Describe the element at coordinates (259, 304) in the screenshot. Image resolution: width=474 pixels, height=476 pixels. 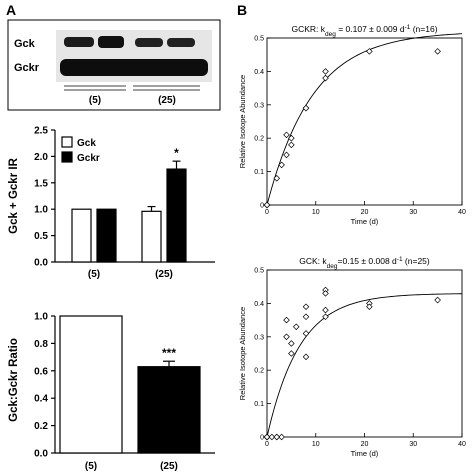
I see `gck-scatter-y-tick-label: 0.4` at that location.